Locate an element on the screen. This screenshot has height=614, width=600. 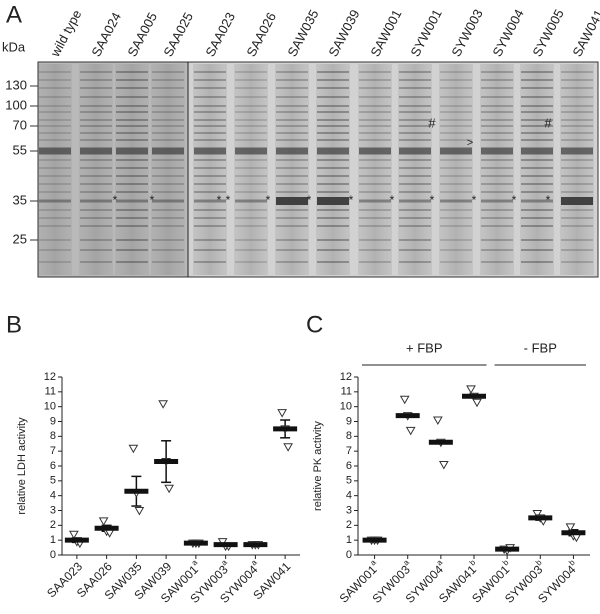
lane-label: SAW001 is located at coordinates (385, 33).